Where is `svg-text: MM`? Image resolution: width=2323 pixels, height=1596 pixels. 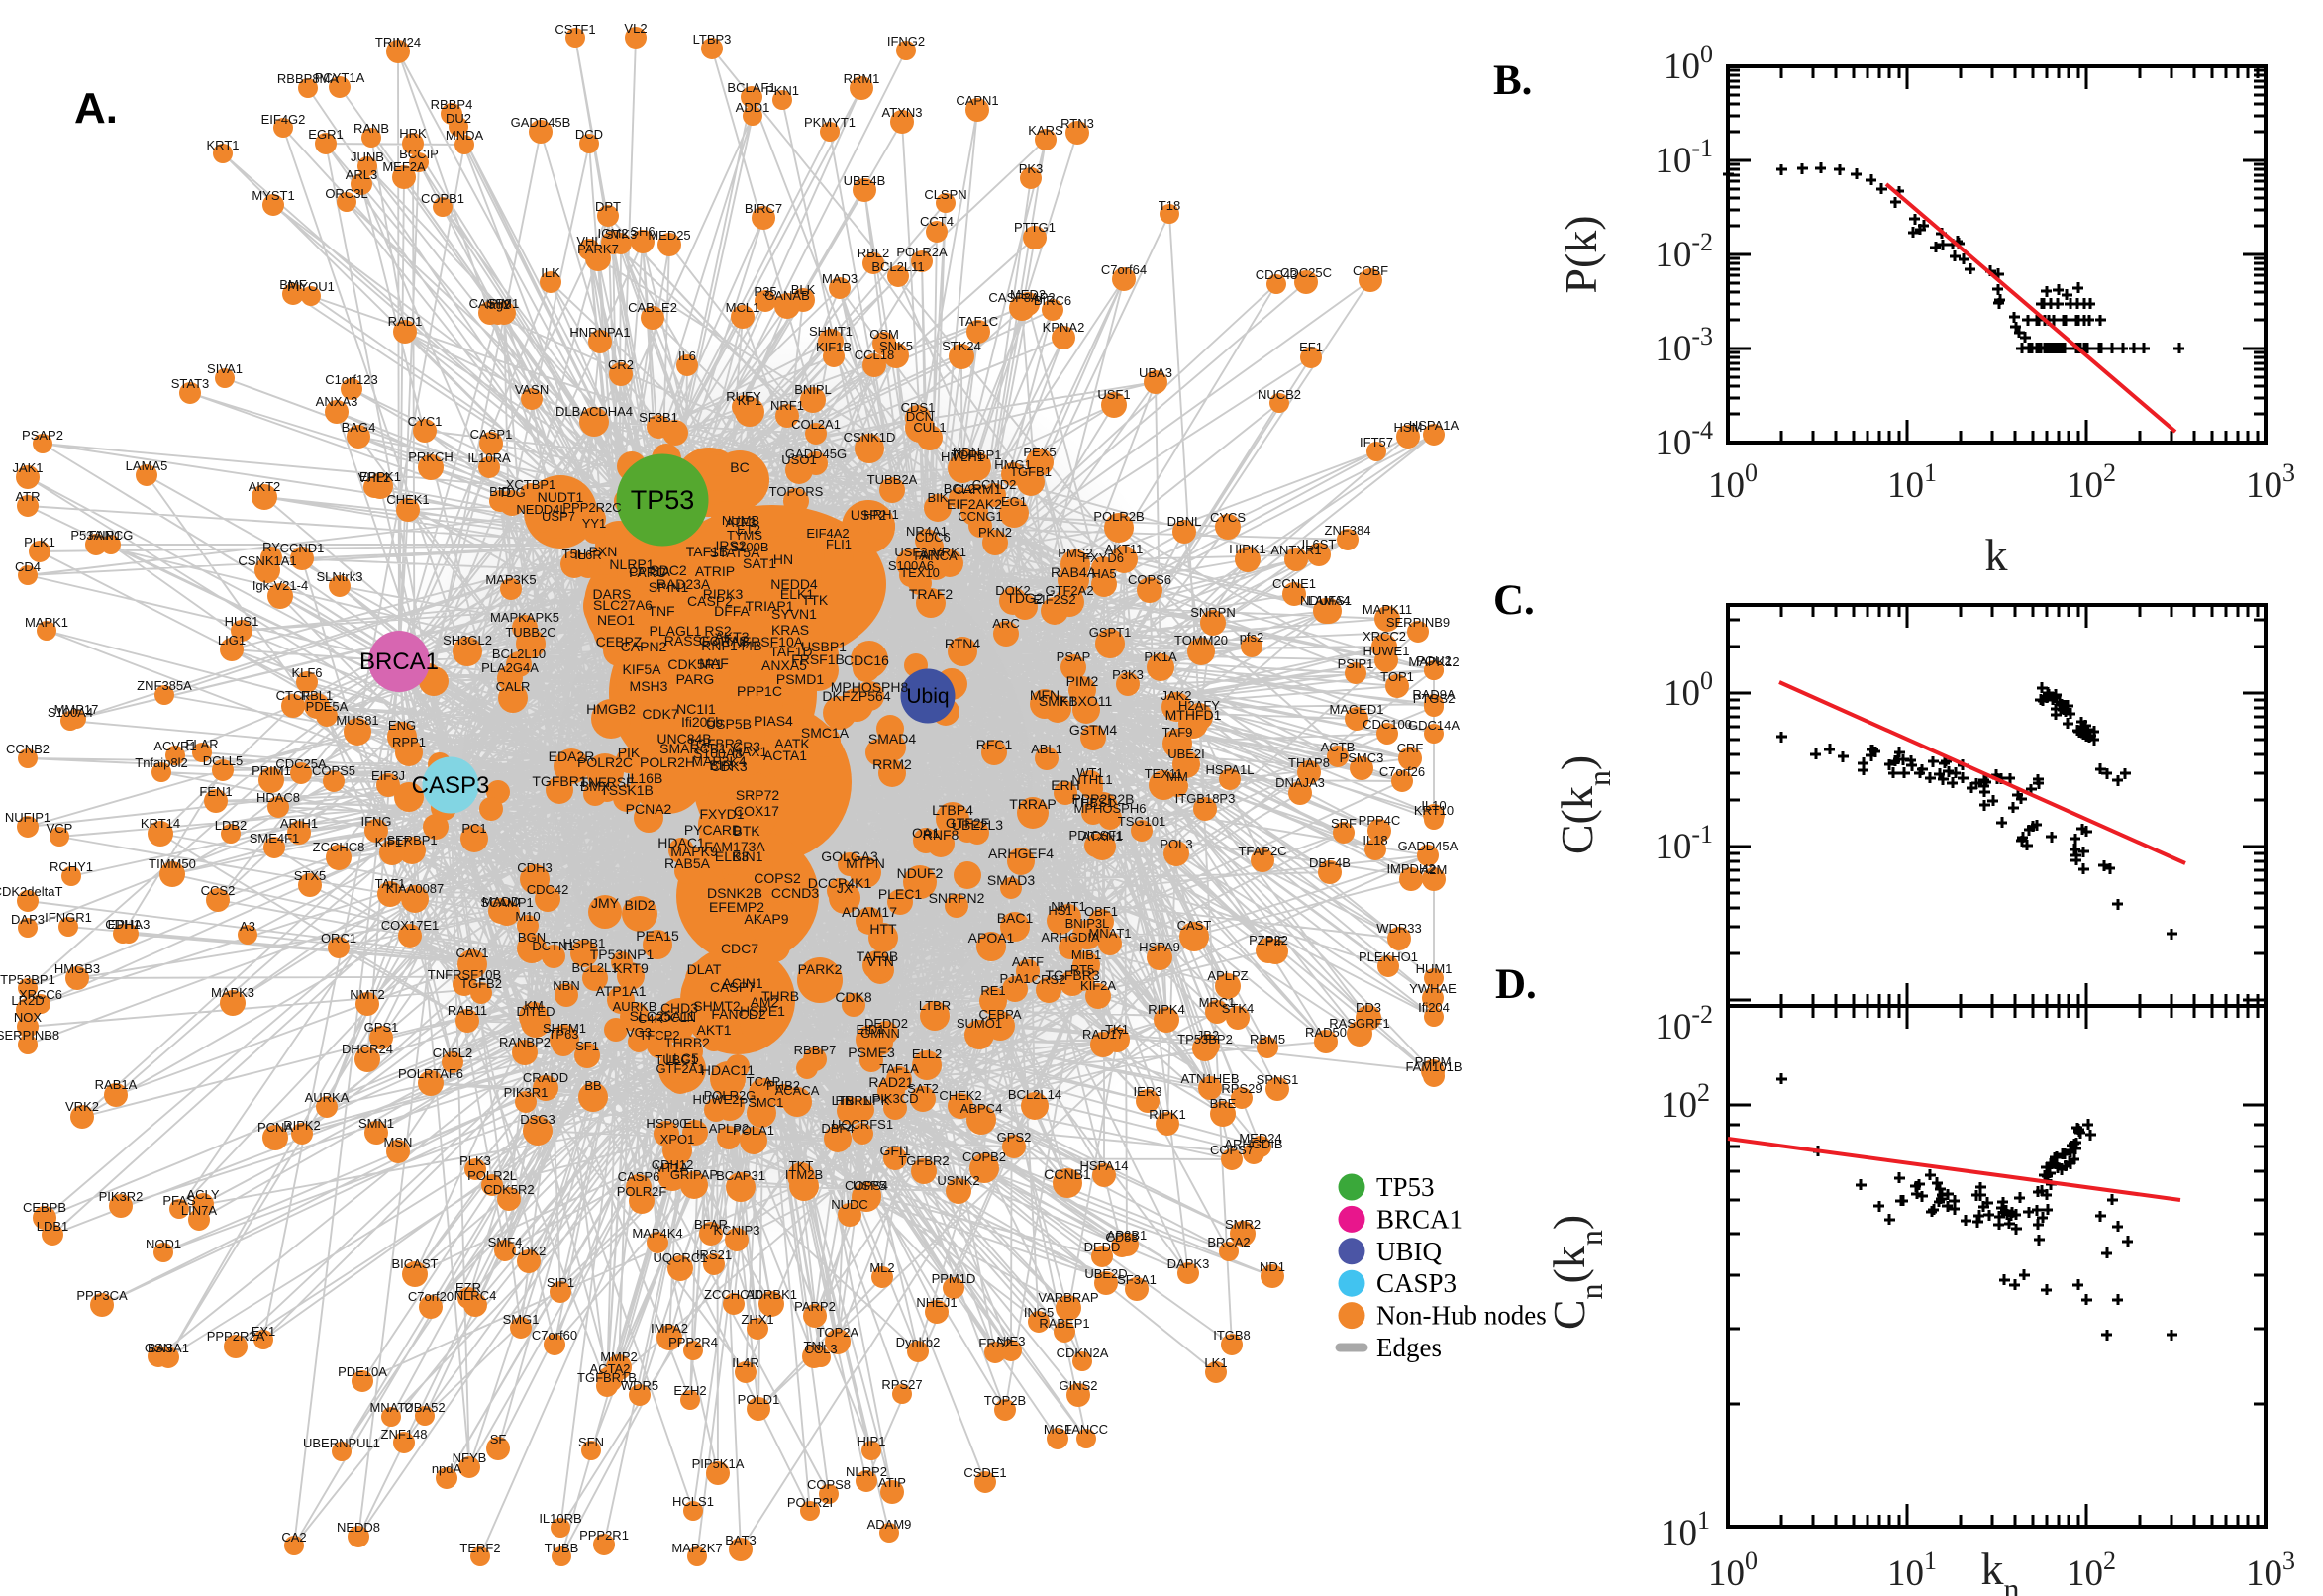 svg-text: MM is located at coordinates (1177, 776).